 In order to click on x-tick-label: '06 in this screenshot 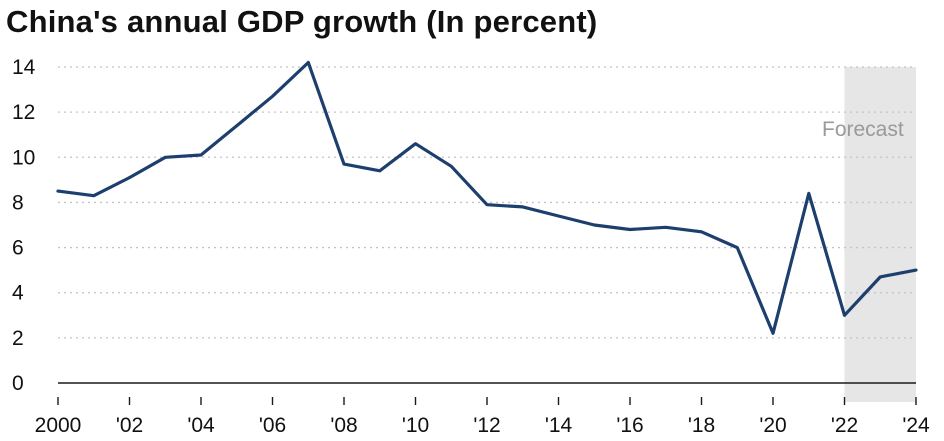, I will do `click(272, 425)`.